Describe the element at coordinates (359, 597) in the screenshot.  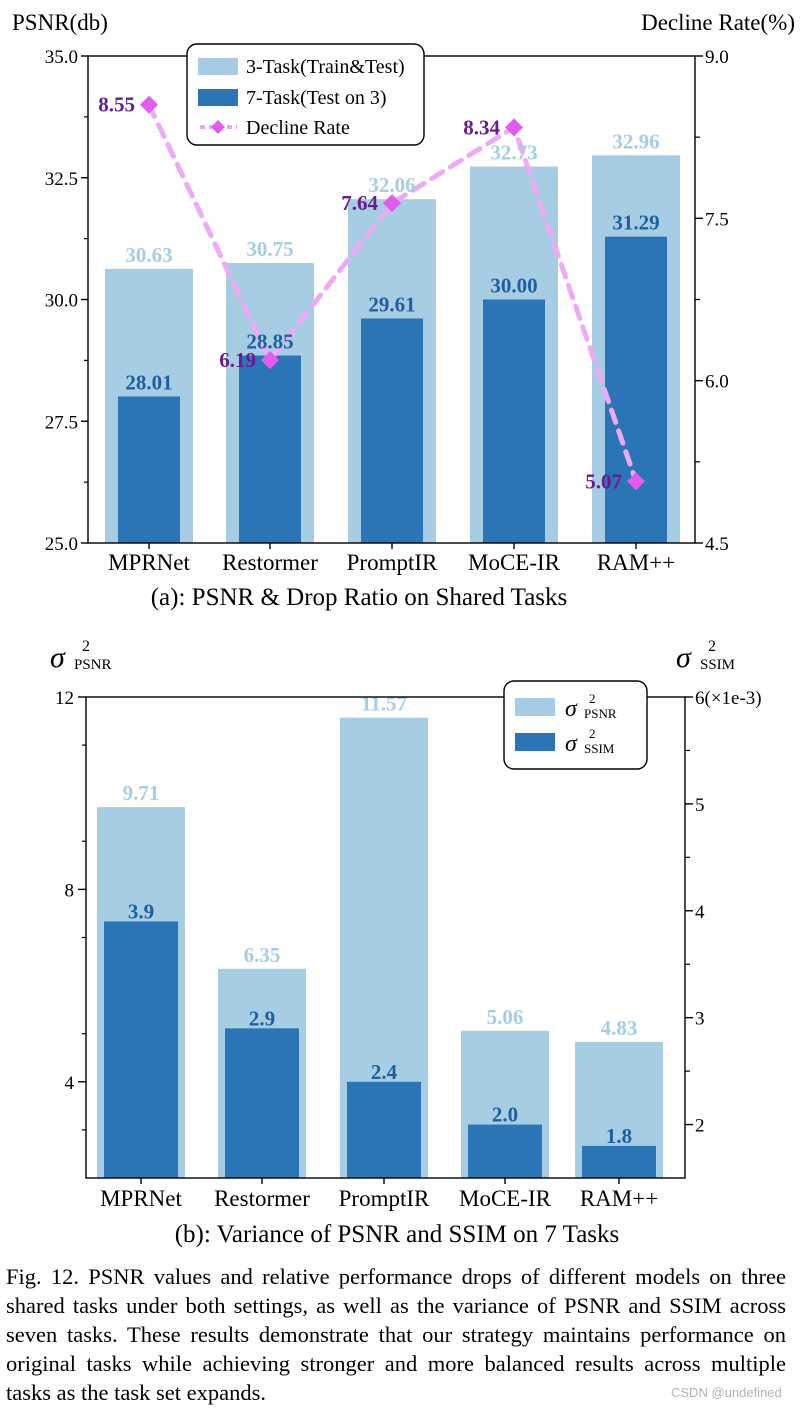
I see `subtitle-a: (a): PSNR & Drop Ratio on Shared Tasks` at that location.